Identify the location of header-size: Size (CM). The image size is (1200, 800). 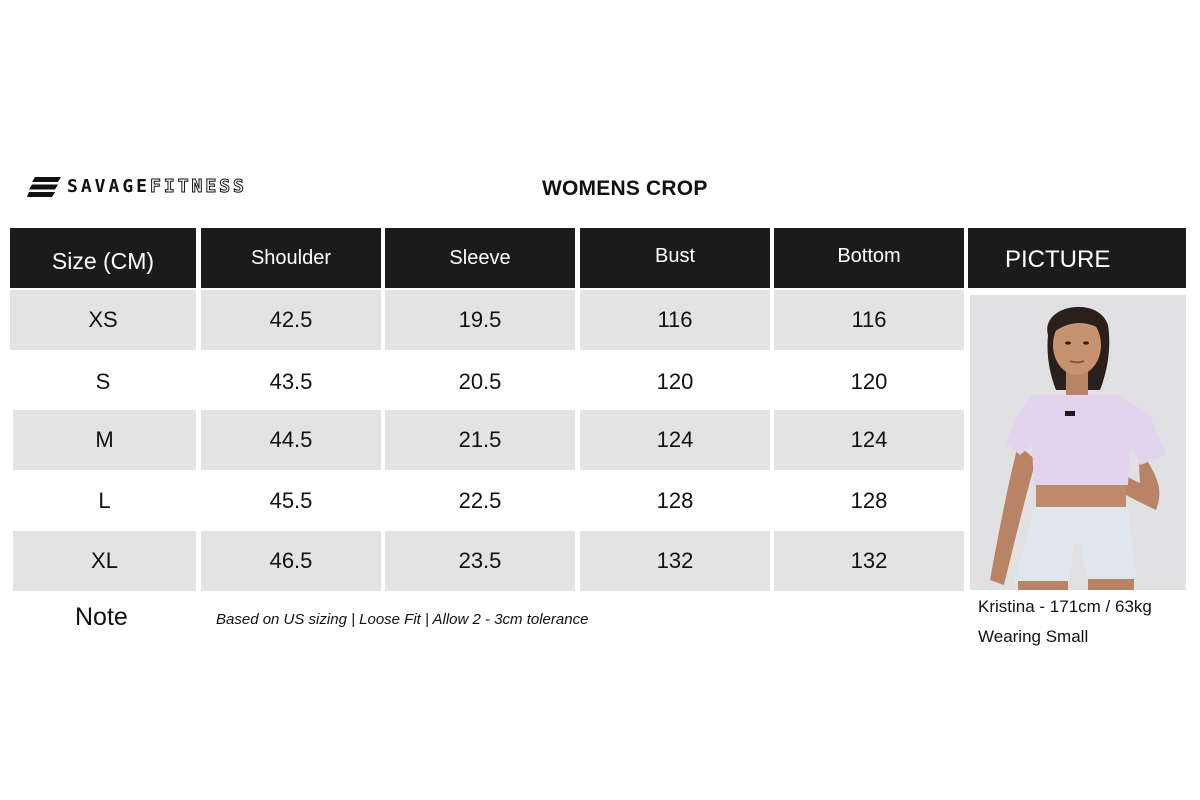
(103, 258).